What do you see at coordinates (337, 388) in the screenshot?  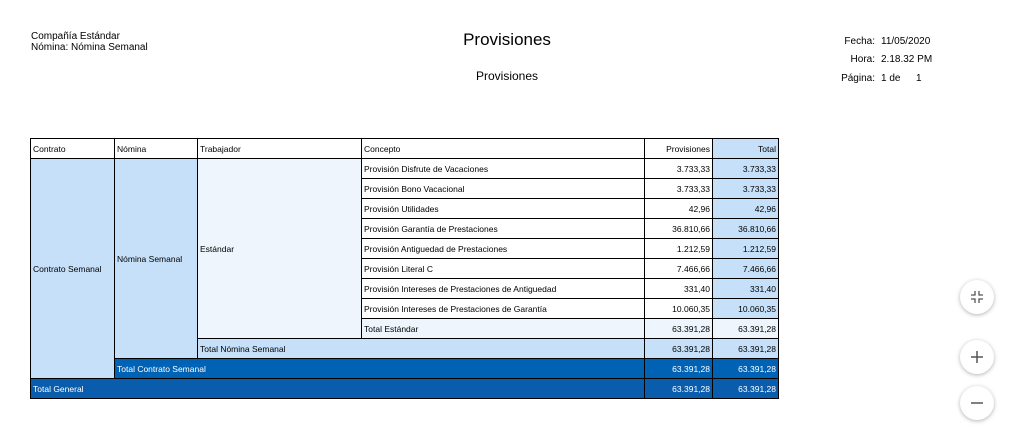 I see `subtotal-label: Total General` at bounding box center [337, 388].